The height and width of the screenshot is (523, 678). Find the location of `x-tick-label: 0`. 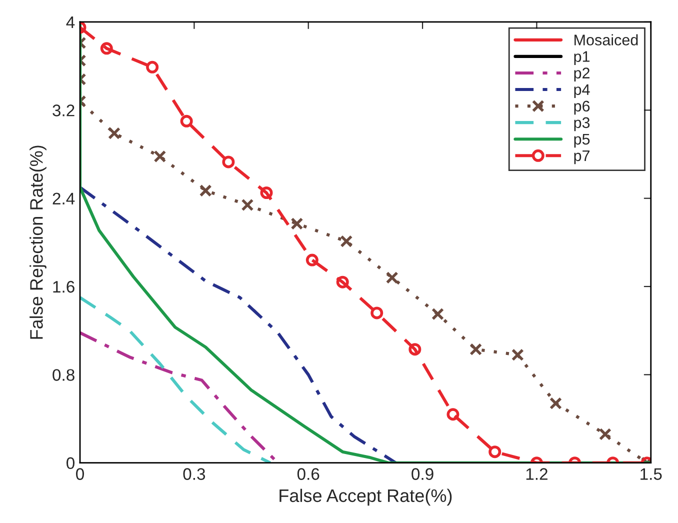

x-tick-label: 0 is located at coordinates (80, 474).